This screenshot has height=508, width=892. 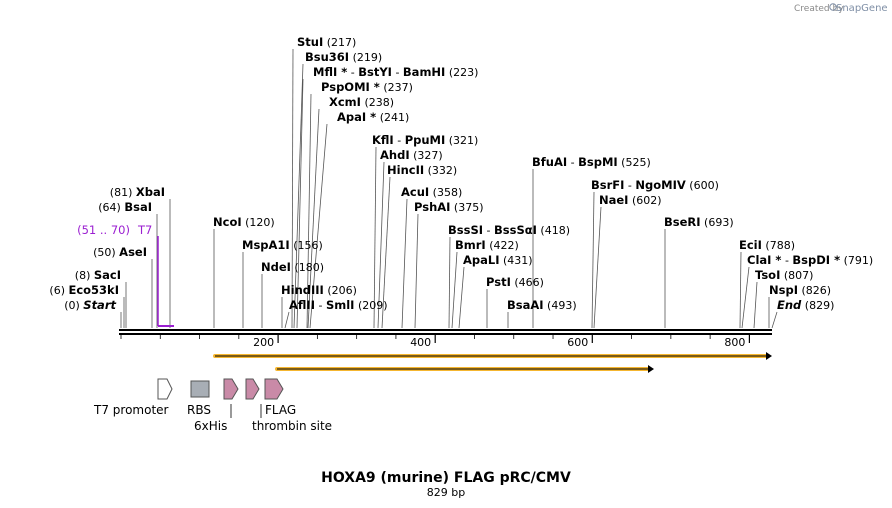 What do you see at coordinates (327, 57) in the screenshot?
I see `site-name-part: Bsu36I` at bounding box center [327, 57].